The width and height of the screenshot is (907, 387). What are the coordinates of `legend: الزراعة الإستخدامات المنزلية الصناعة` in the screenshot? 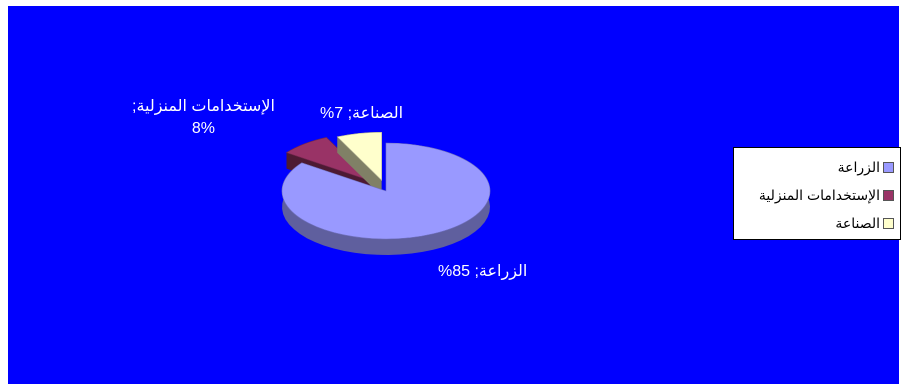 It's located at (817, 193).